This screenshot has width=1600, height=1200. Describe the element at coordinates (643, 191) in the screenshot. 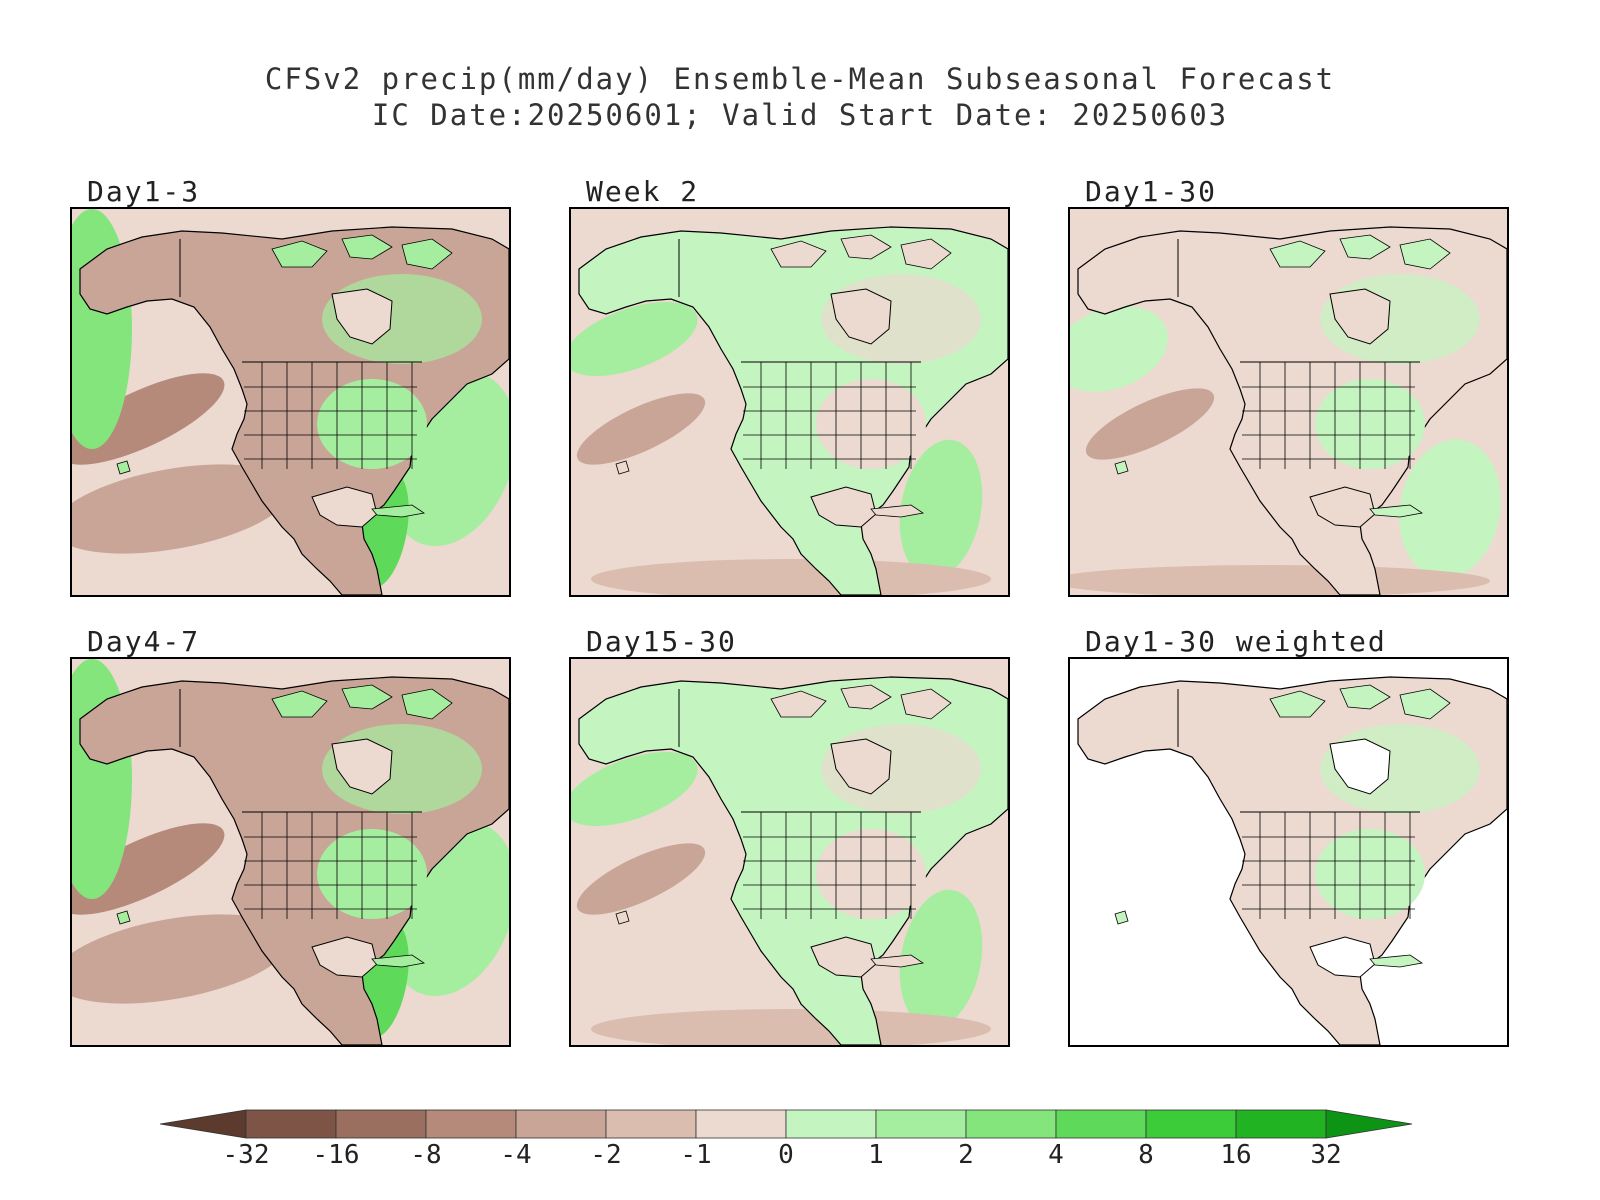

I see `panel-label-week2: Week 2` at that location.